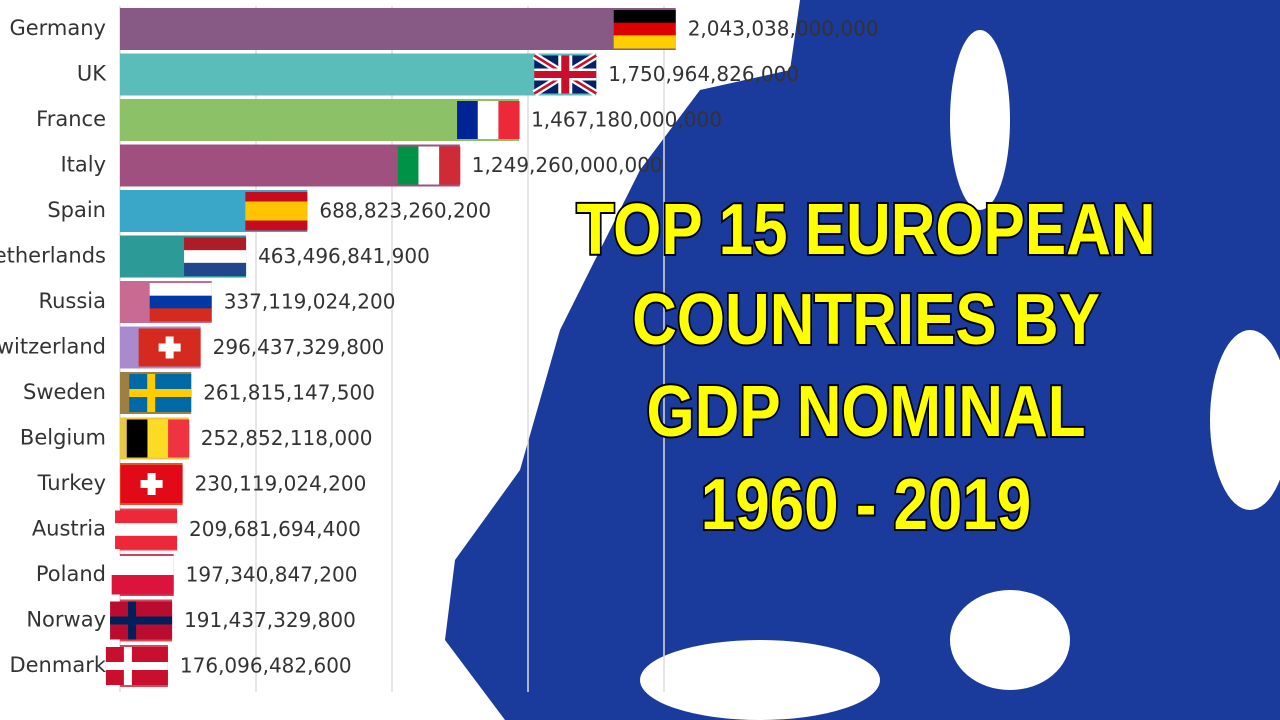  I want to click on value-label: 337,119,024,200, so click(310, 302).